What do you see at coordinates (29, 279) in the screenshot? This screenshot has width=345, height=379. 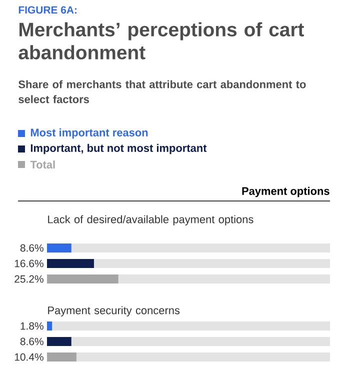 I see `data-label: 25.2%` at bounding box center [29, 279].